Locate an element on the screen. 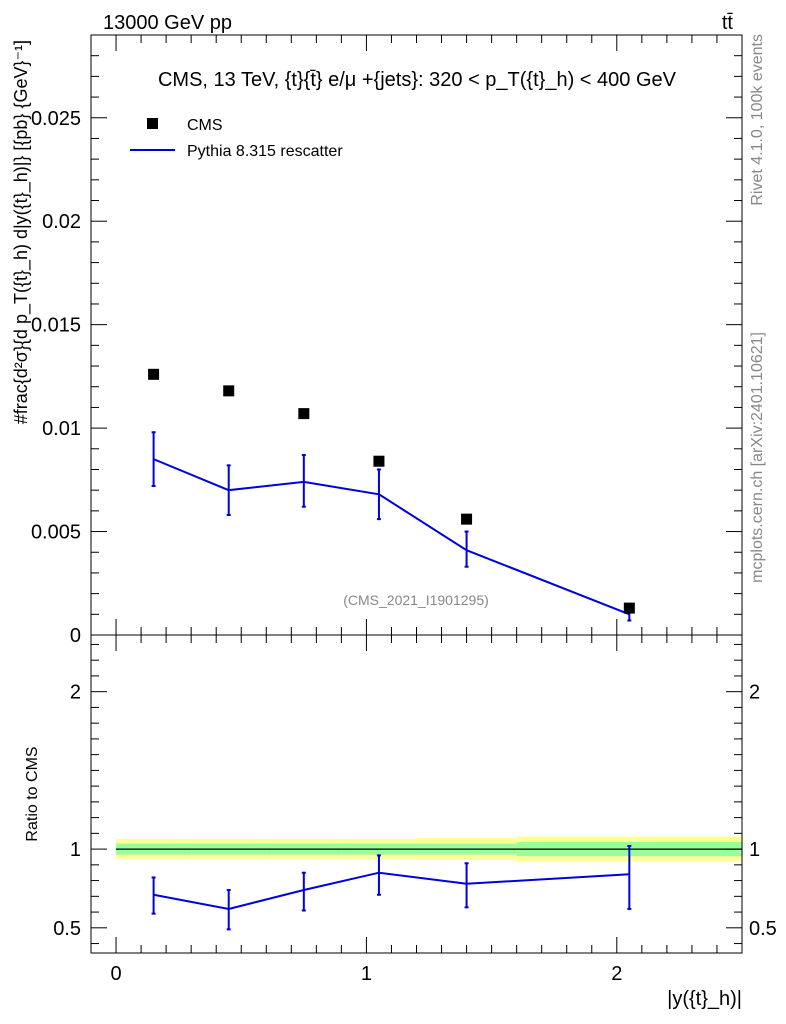 The image size is (786, 1024). mc-series is located at coordinates (391, 526).